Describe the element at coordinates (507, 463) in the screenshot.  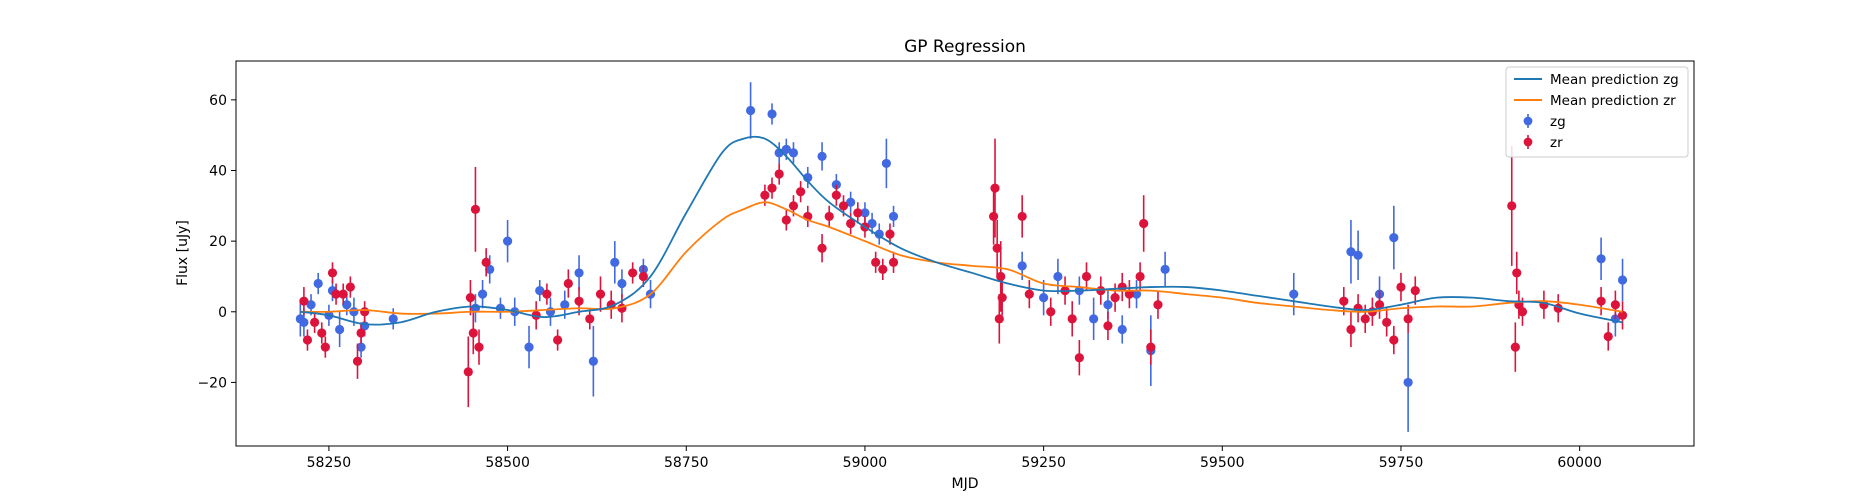
I see `x-tick-label-58500: 58500` at that location.